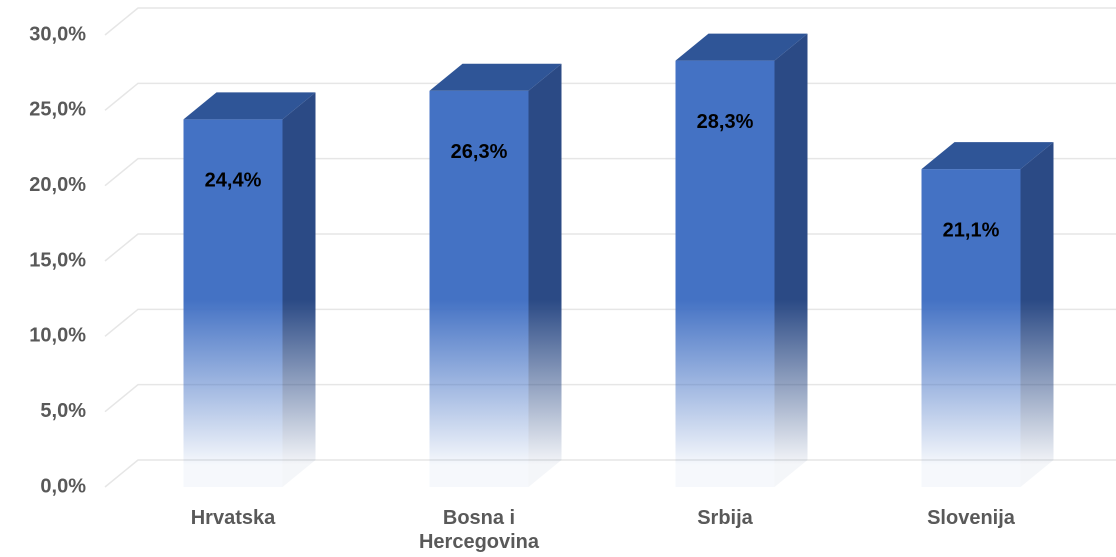  I want to click on y-tick-label: 30,0%, so click(57, 34).